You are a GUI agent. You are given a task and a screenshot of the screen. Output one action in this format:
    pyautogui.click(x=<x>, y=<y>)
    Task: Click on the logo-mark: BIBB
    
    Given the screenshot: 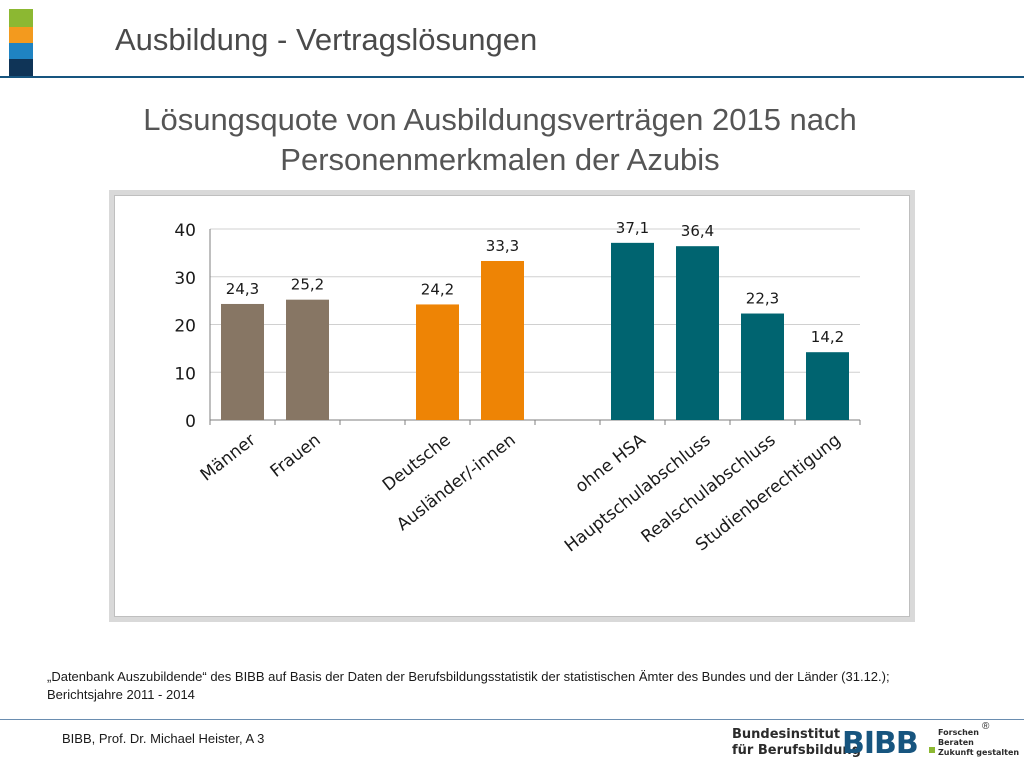 What is the action you would take?
    pyautogui.click(x=880, y=743)
    